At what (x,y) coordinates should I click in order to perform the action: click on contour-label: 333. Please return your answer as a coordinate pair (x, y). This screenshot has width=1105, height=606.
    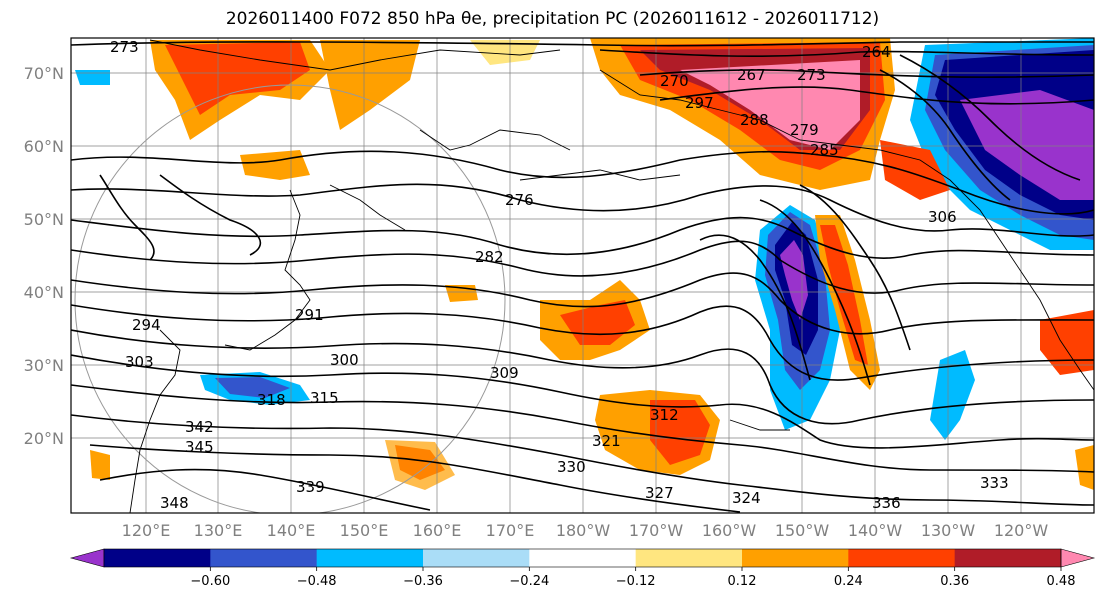
    Looking at the image, I should click on (994, 483).